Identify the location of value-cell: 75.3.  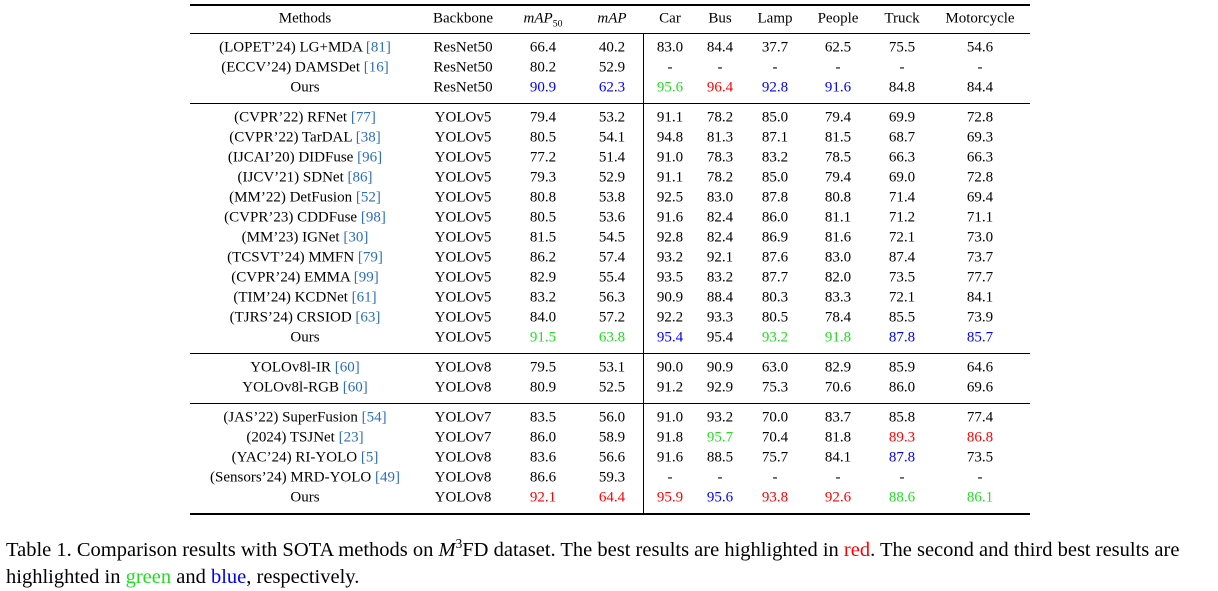
(775, 387).